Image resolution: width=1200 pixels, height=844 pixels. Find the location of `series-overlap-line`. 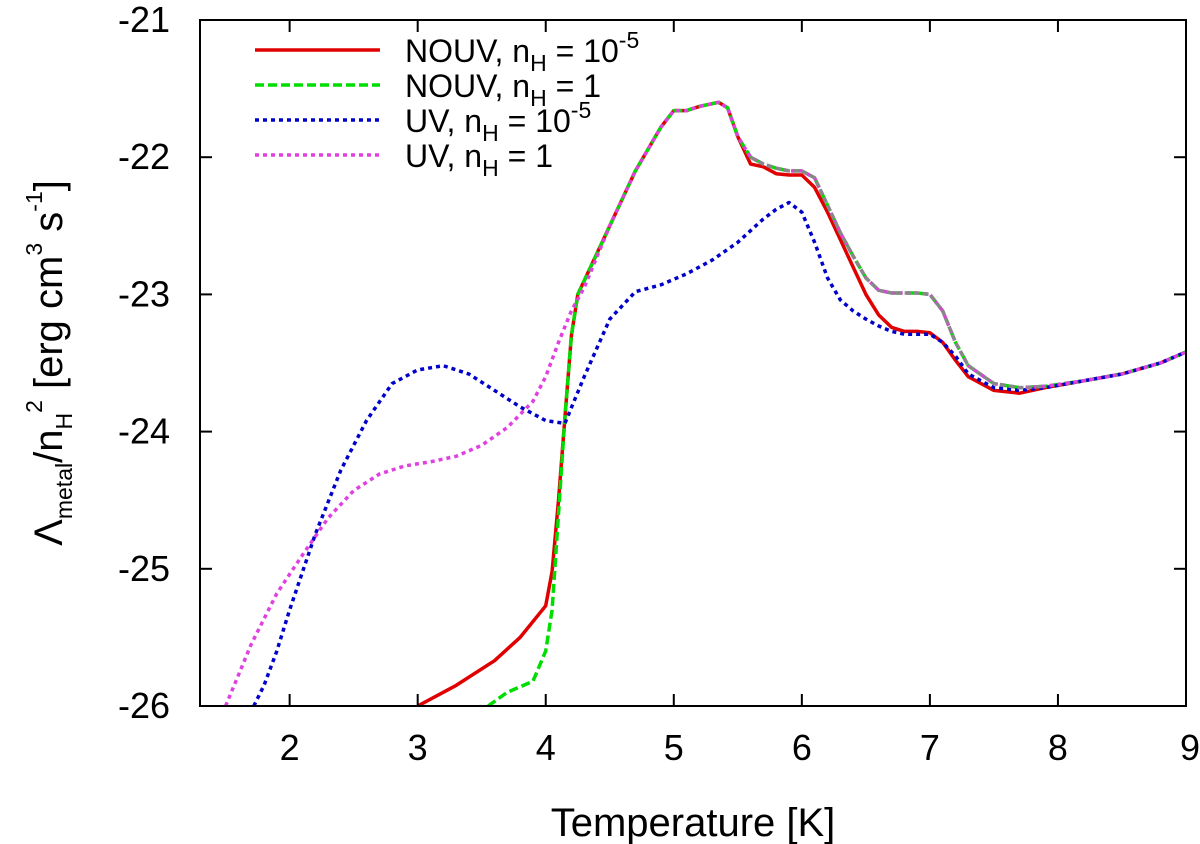

series-overlap-line is located at coordinates (897, 272).